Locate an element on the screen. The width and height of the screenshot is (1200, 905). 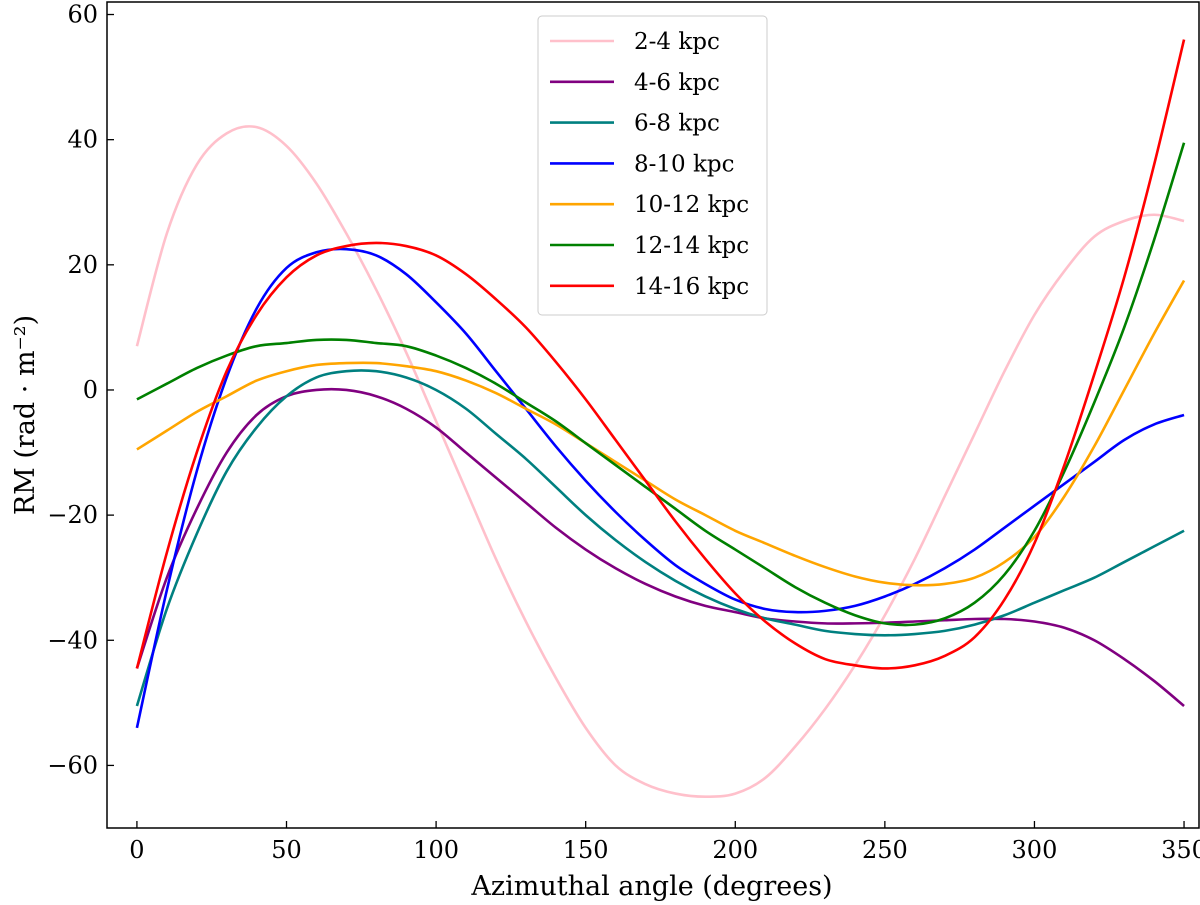
legend-box is located at coordinates (652, 165).